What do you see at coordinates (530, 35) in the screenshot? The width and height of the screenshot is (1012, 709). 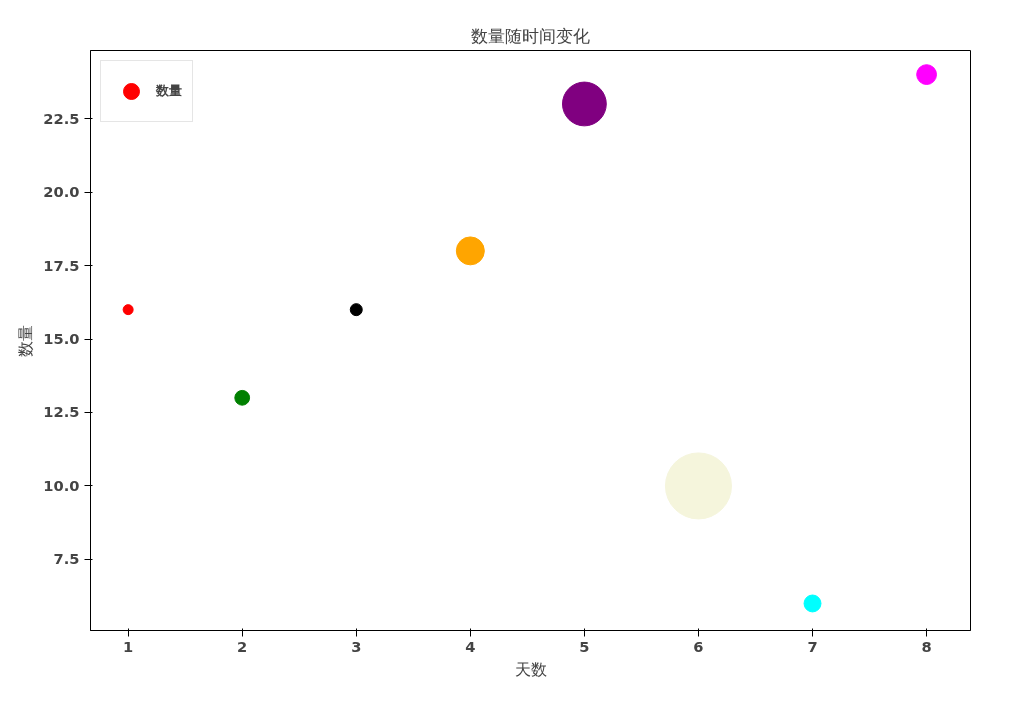 I see `chart-title: 数量随时间变化` at bounding box center [530, 35].